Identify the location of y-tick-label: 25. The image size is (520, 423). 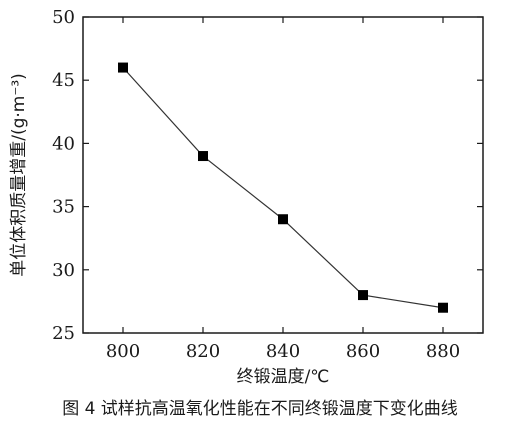
(63, 333).